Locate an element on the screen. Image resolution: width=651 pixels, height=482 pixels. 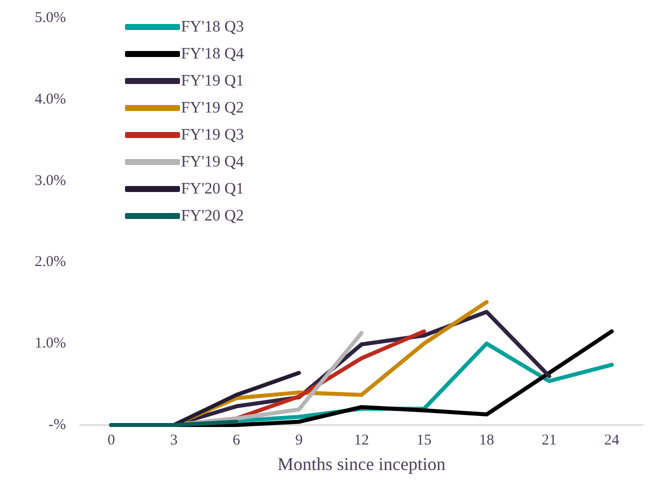
x-tick-label: 12 is located at coordinates (361, 440).